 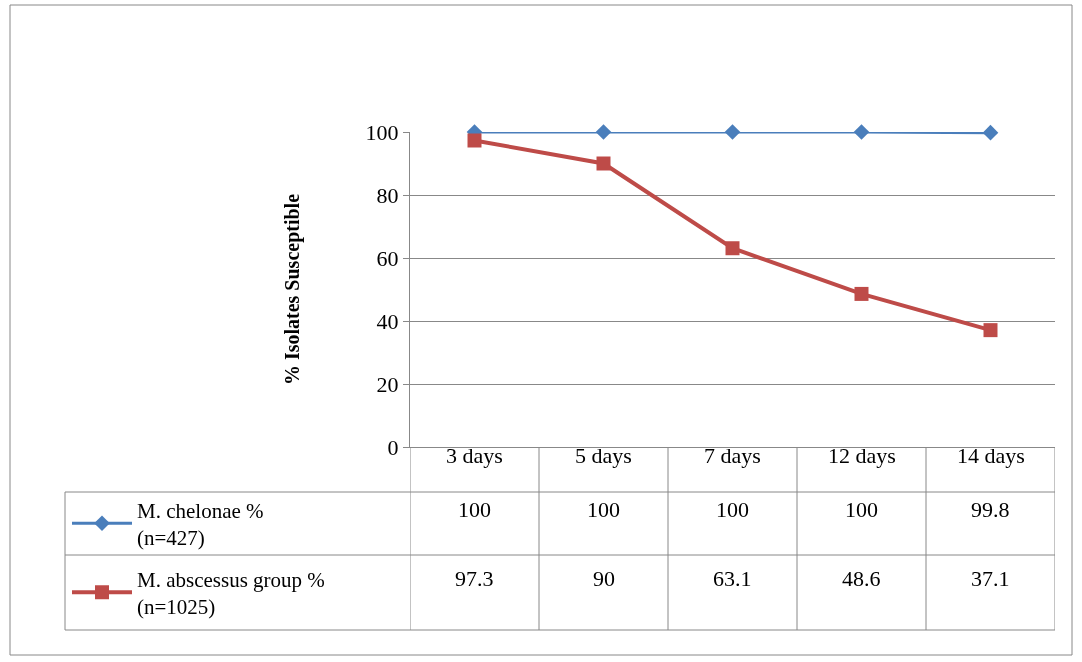 I want to click on legend-label: M. chelonae % (n=427), so click(x=200, y=524).